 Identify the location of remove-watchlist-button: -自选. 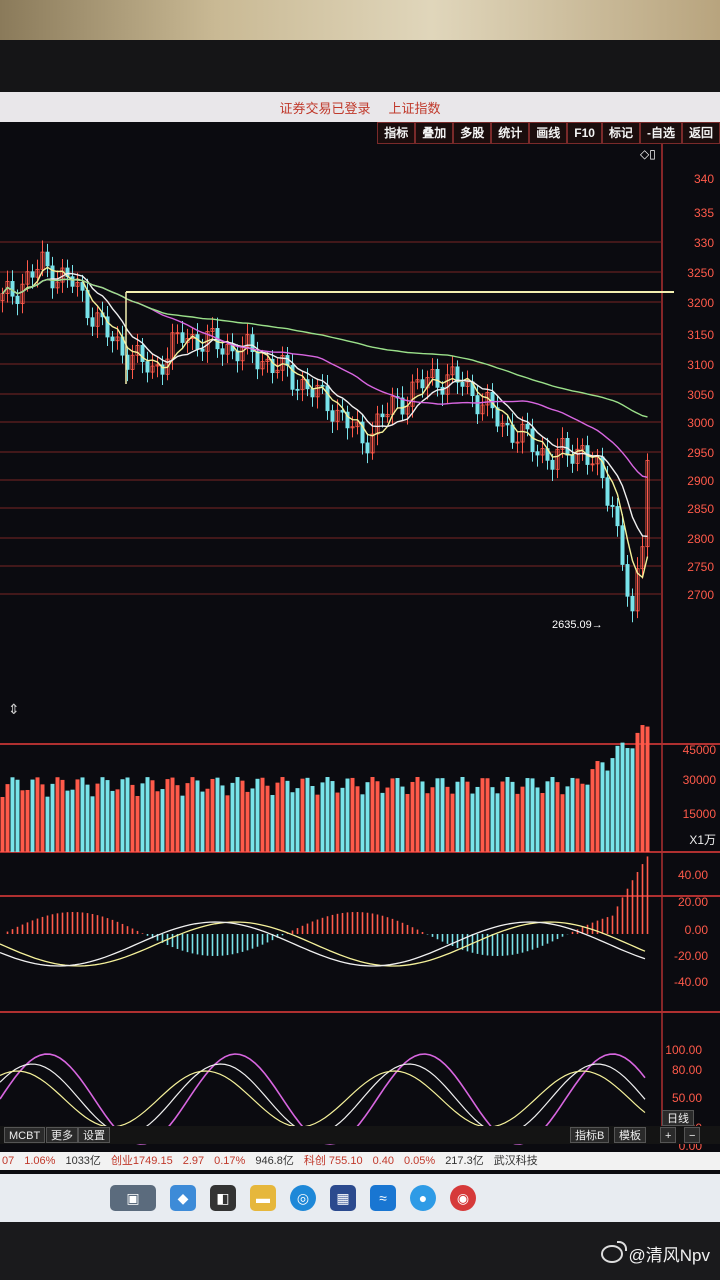
(660, 133).